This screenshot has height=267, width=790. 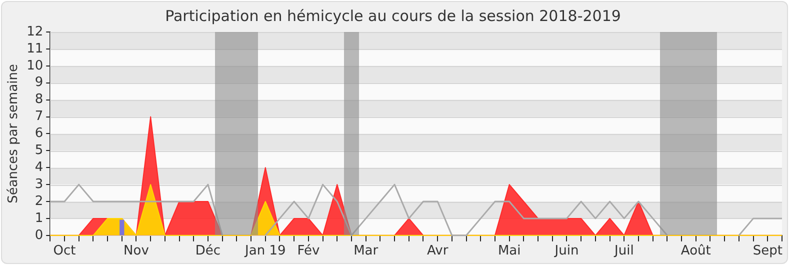 What do you see at coordinates (39, 100) in the screenshot?
I see `y-tick-label: 8` at bounding box center [39, 100].